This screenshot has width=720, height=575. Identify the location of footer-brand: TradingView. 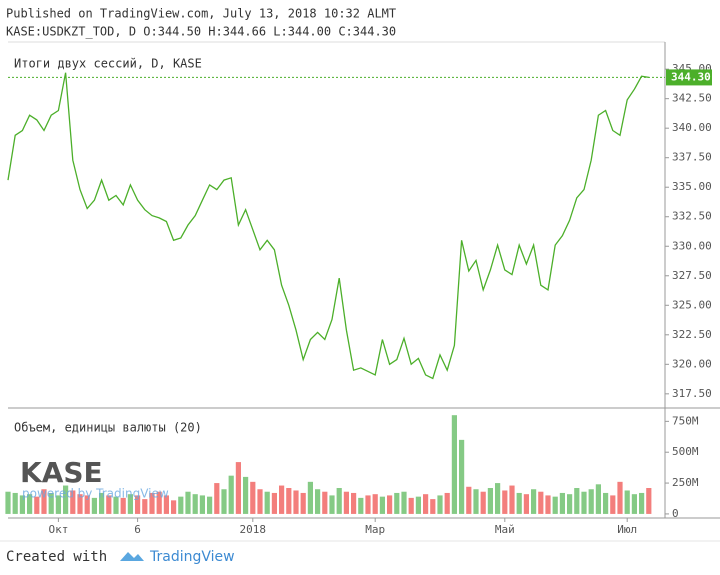
(192, 557).